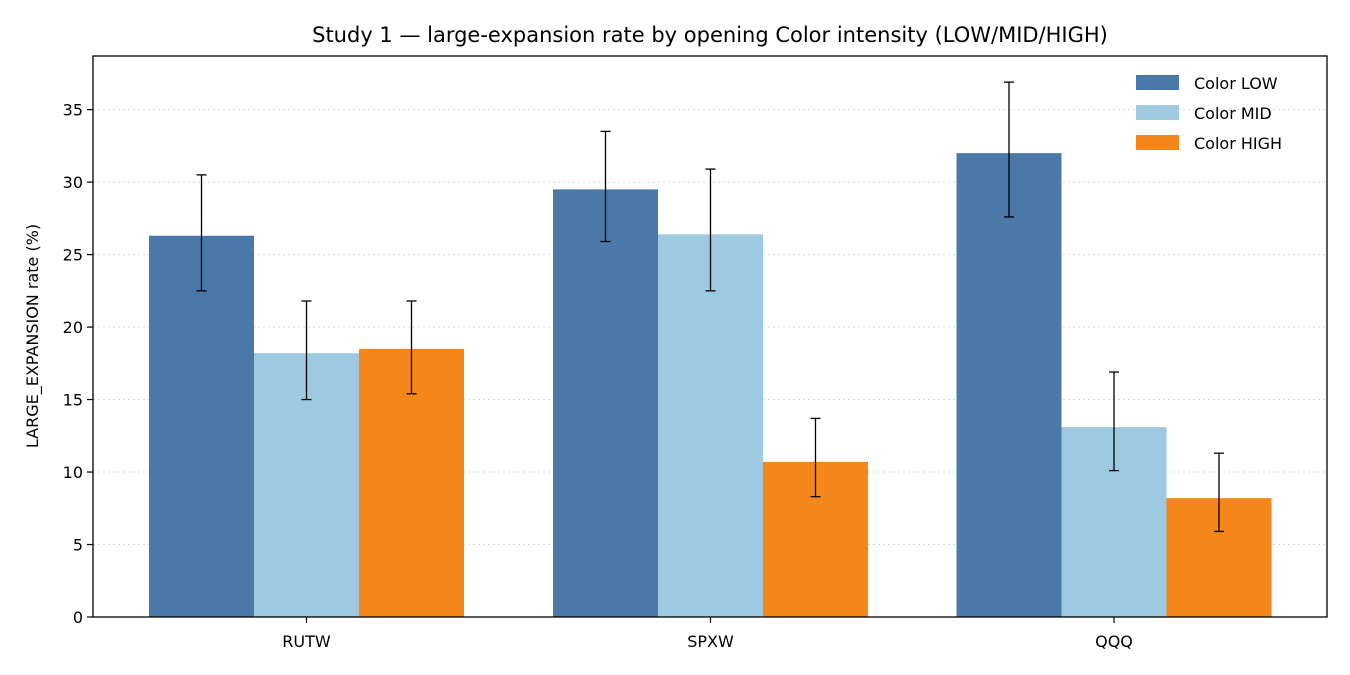 The width and height of the screenshot is (1350, 675). I want to click on x-tick-label: RUTW, so click(306, 641).